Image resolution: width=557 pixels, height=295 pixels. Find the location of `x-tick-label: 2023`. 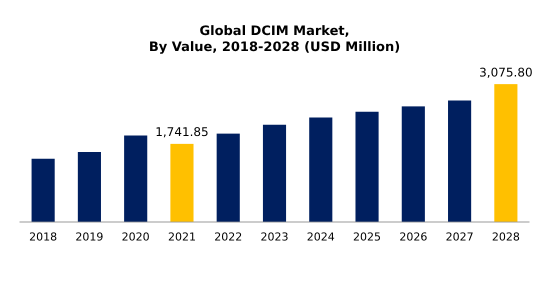

x-tick-label: 2023 is located at coordinates (274, 237).